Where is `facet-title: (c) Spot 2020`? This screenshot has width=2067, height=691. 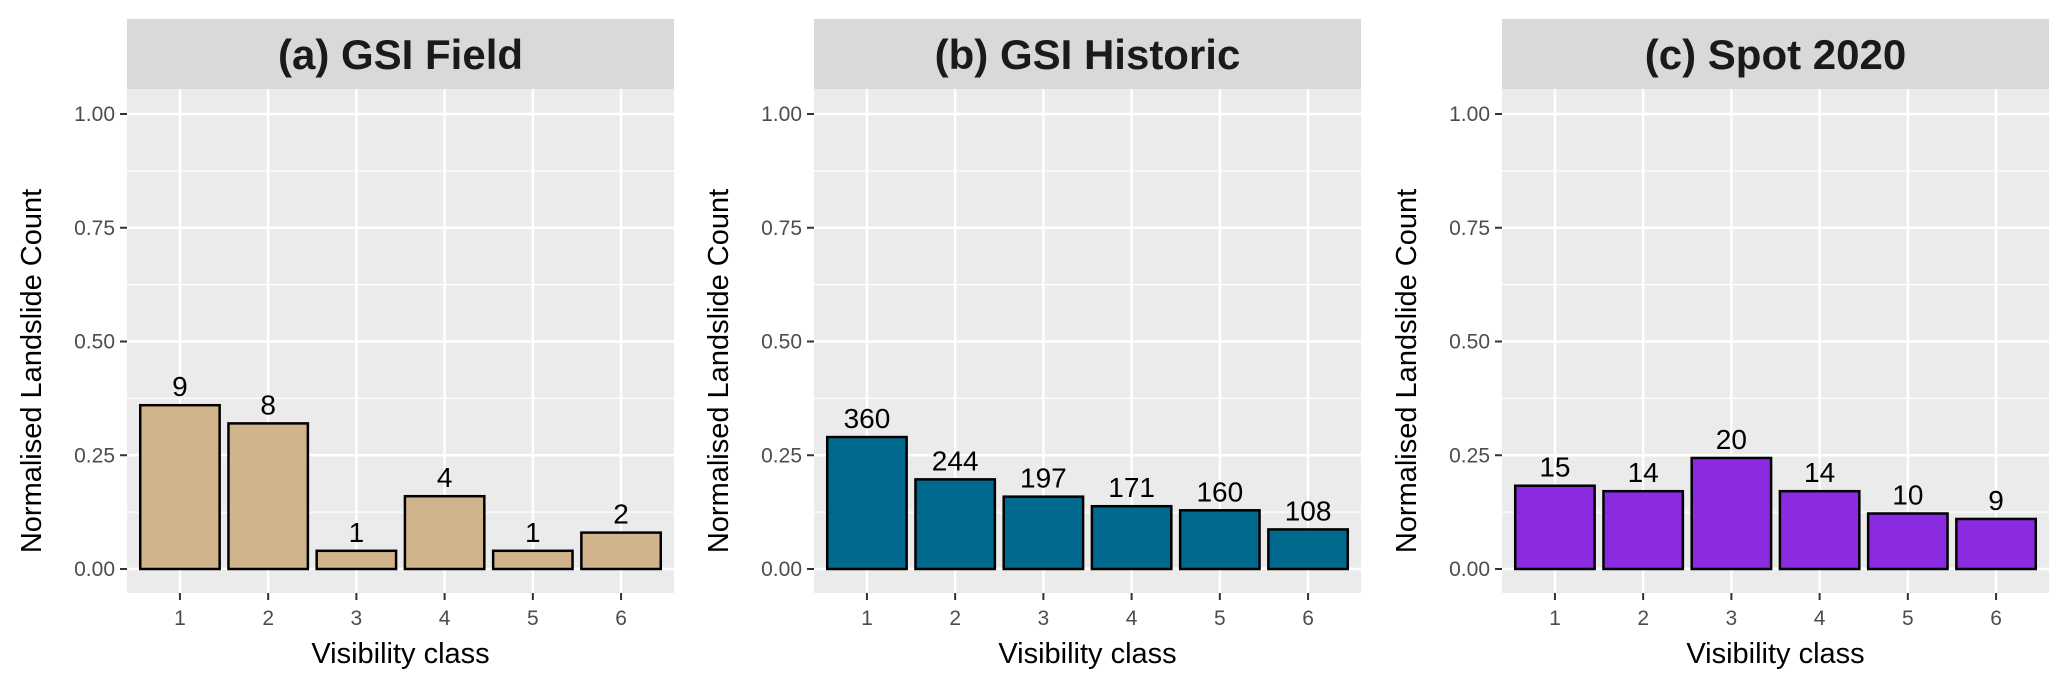
facet-title: (c) Spot 2020 is located at coordinates (1775, 54).